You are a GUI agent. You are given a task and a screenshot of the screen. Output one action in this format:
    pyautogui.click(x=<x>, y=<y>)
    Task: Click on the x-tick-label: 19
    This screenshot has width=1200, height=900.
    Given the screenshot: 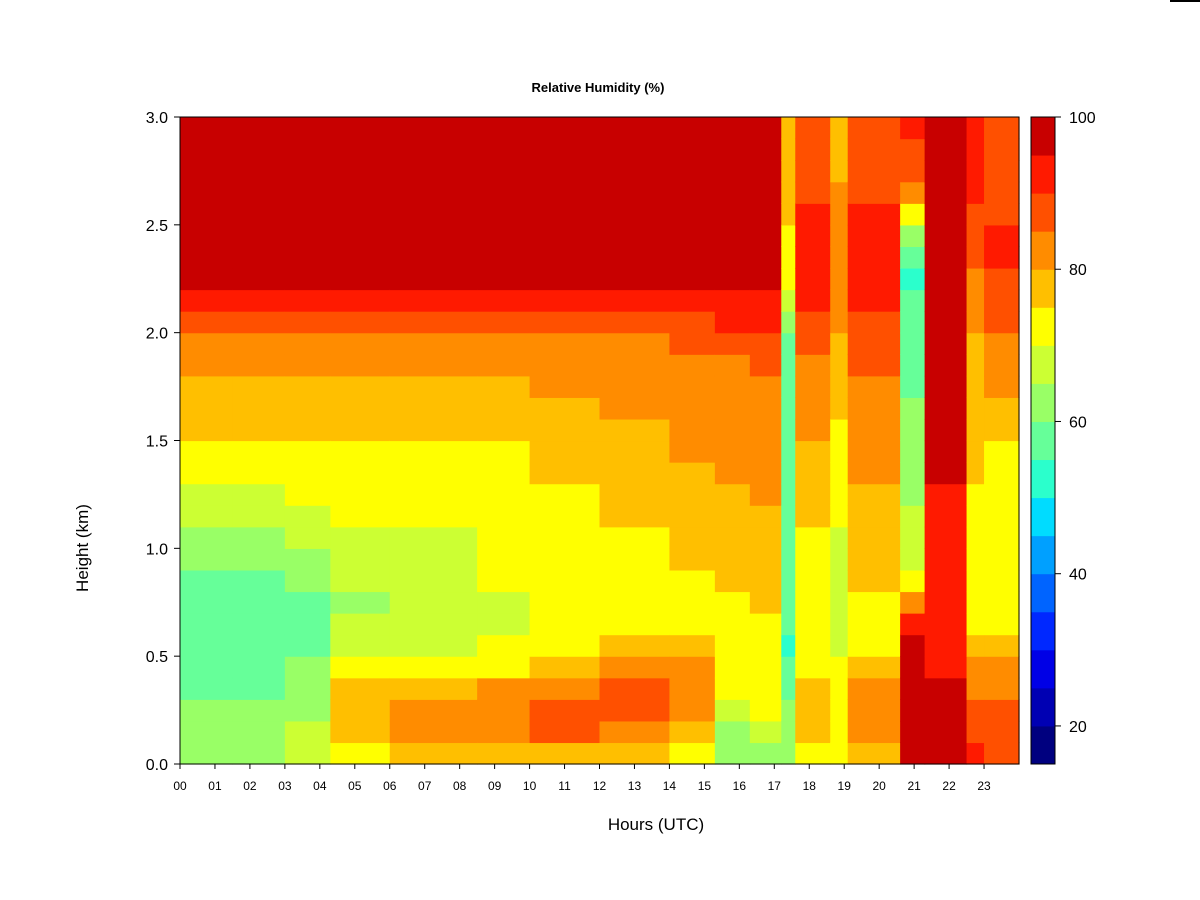 What is the action you would take?
    pyautogui.click(x=845, y=786)
    